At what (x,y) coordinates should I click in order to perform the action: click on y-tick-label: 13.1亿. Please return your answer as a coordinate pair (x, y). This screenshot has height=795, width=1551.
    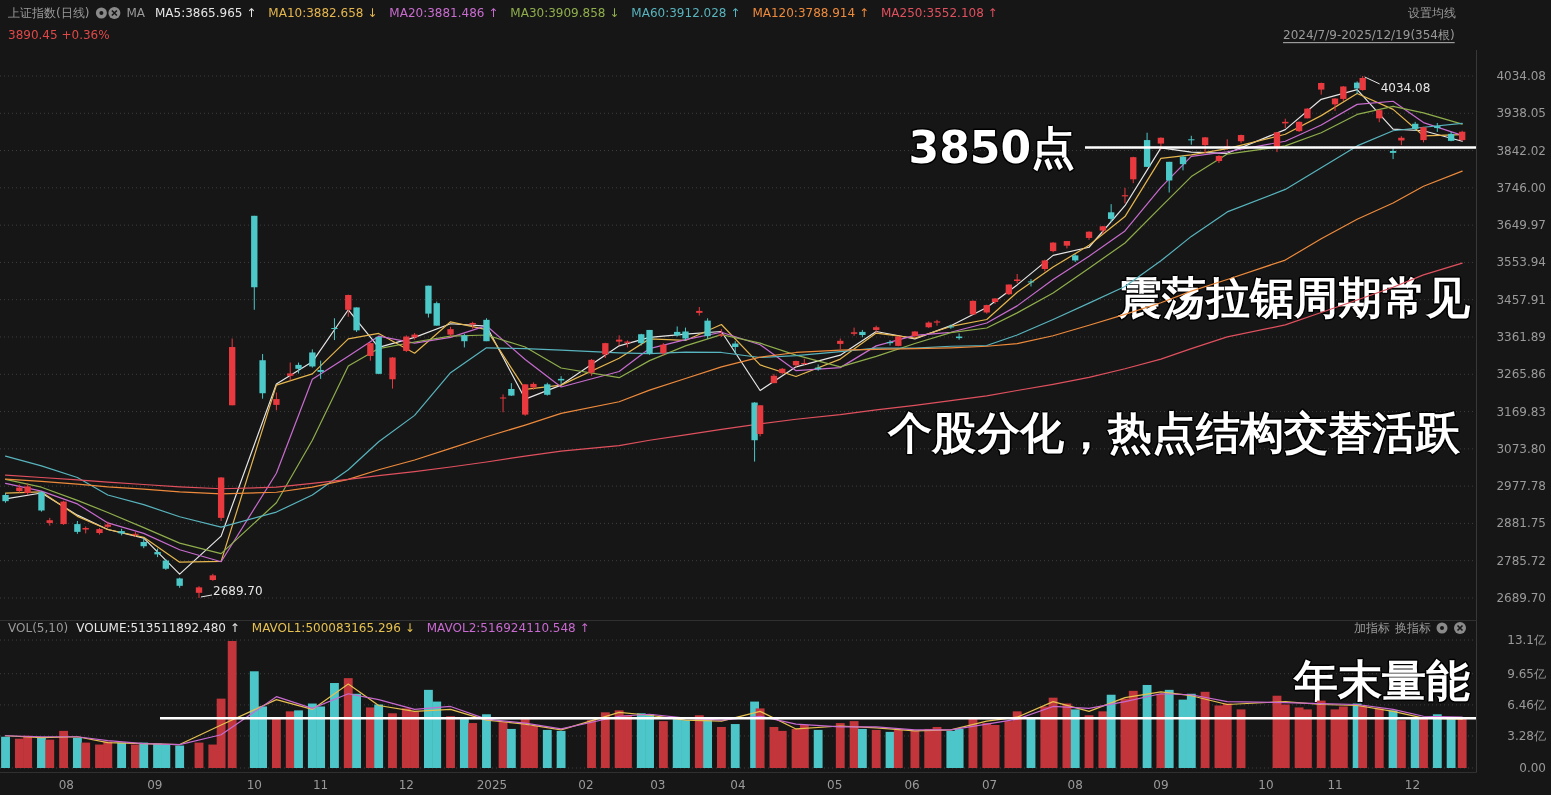
    Looking at the image, I should click on (1526, 640).